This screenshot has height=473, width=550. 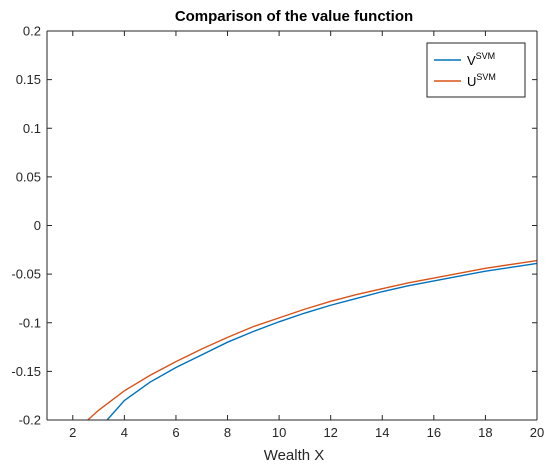 What do you see at coordinates (227, 432) in the screenshot?
I see `x-tick-label: 8` at bounding box center [227, 432].